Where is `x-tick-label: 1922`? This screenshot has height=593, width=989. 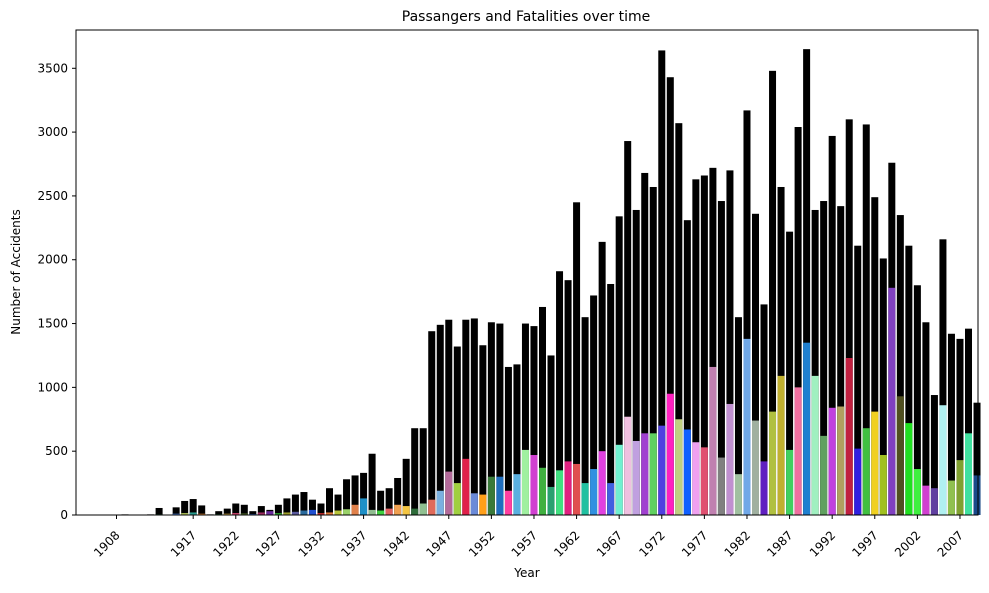
x-tick-label: 1922 is located at coordinates (225, 543).